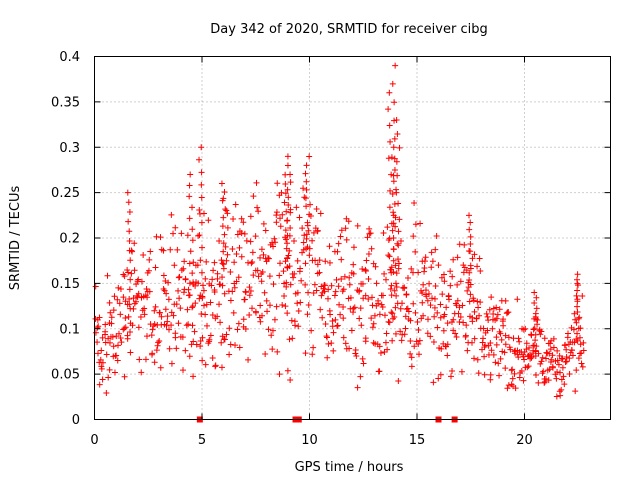 This screenshot has width=640, height=480. What do you see at coordinates (202, 440) in the screenshot?
I see `x-tick-label: 5` at bounding box center [202, 440].